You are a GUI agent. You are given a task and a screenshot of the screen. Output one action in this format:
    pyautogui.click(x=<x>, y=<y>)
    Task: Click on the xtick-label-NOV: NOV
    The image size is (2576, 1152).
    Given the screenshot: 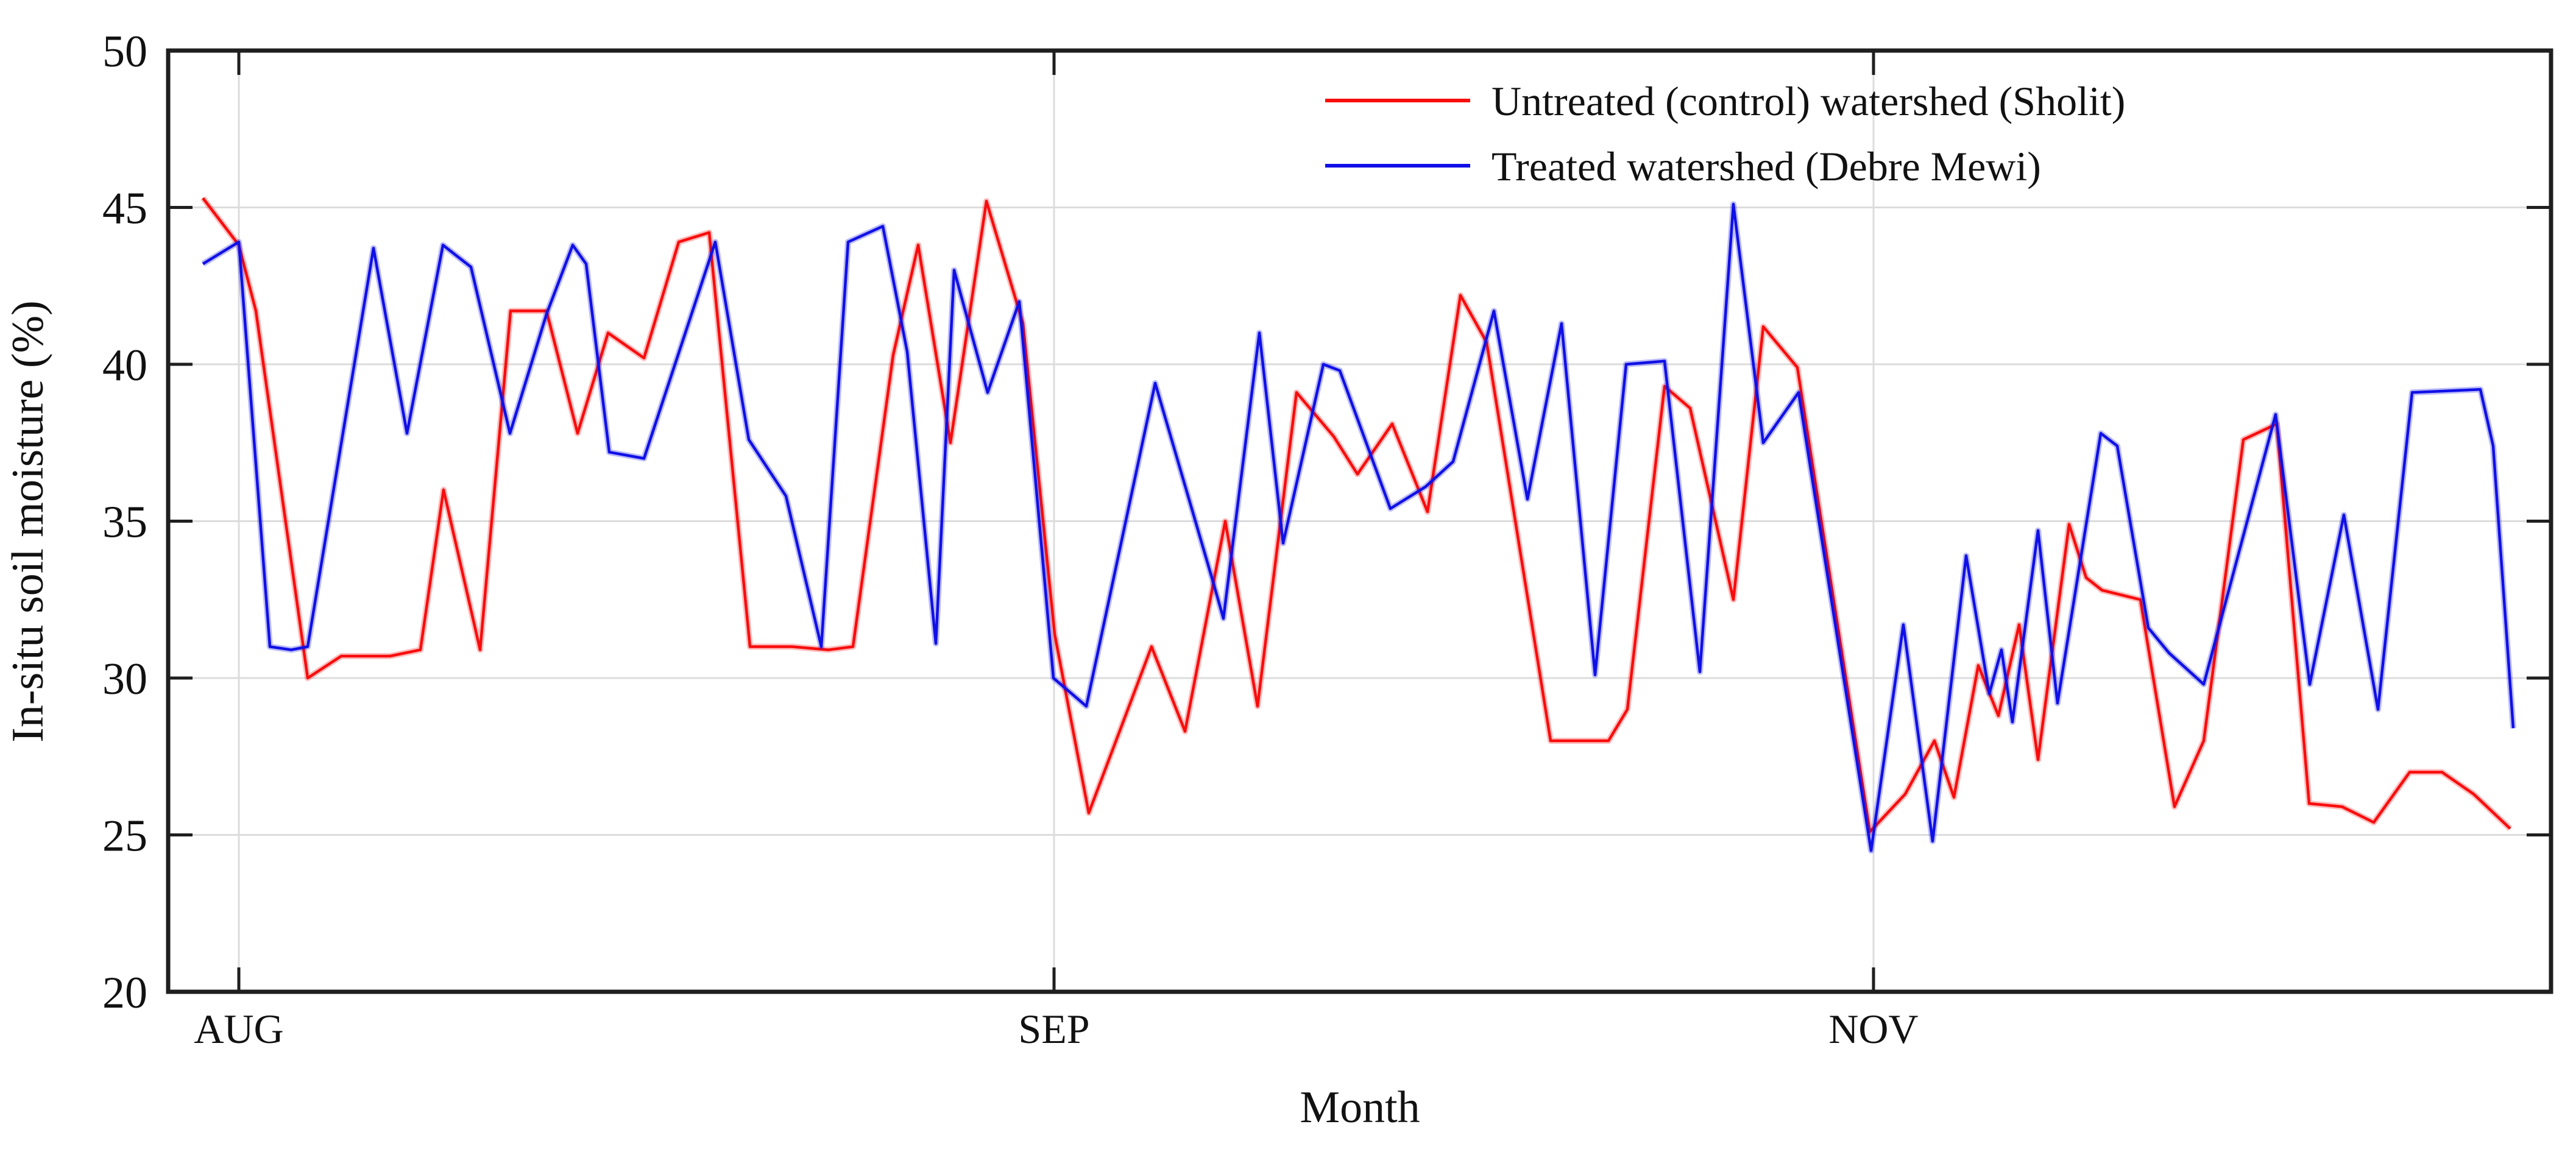 What is the action you would take?
    pyautogui.click(x=1873, y=1029)
    